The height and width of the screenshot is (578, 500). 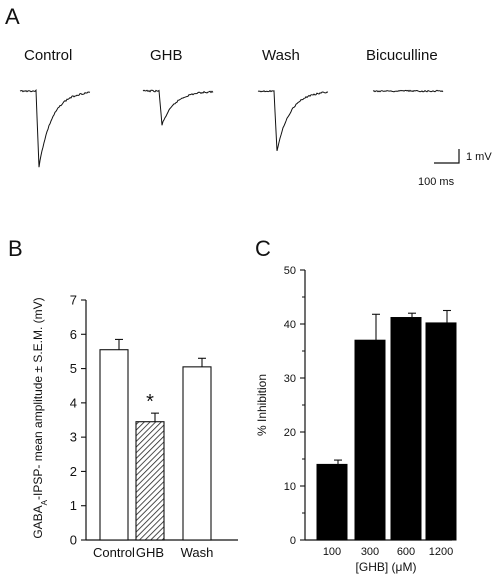 What do you see at coordinates (73, 540) in the screenshot?
I see `chart-b-ytick-label: 0` at bounding box center [73, 540].